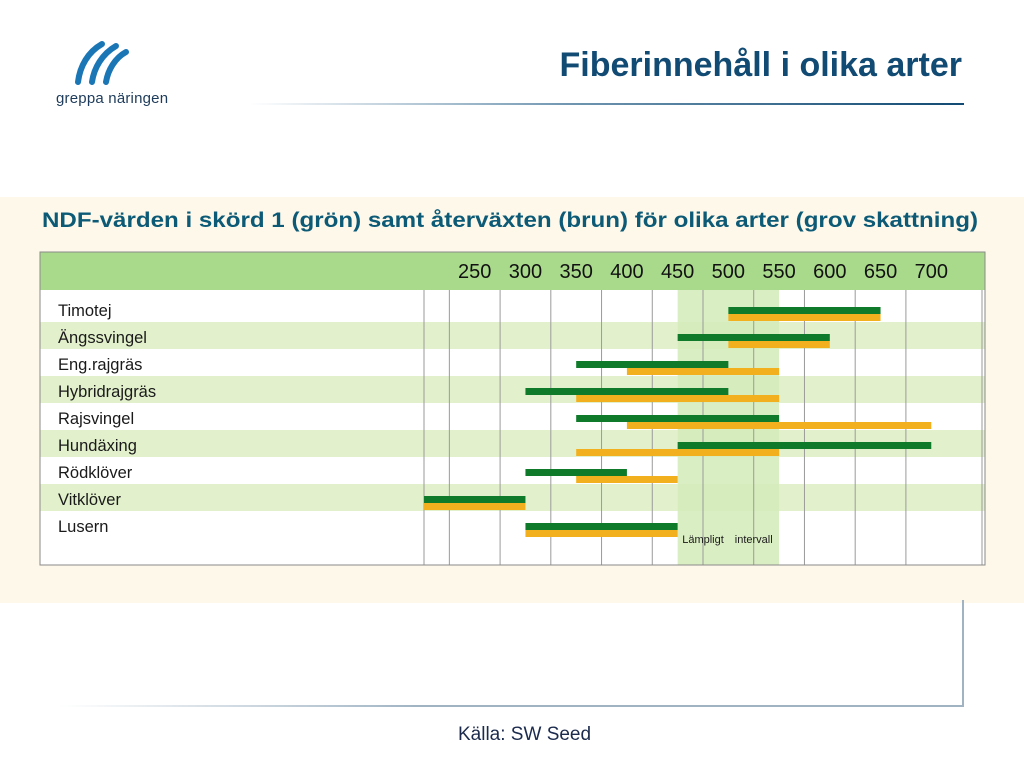  I want to click on logo-swoosh-icon, so click(102, 63).